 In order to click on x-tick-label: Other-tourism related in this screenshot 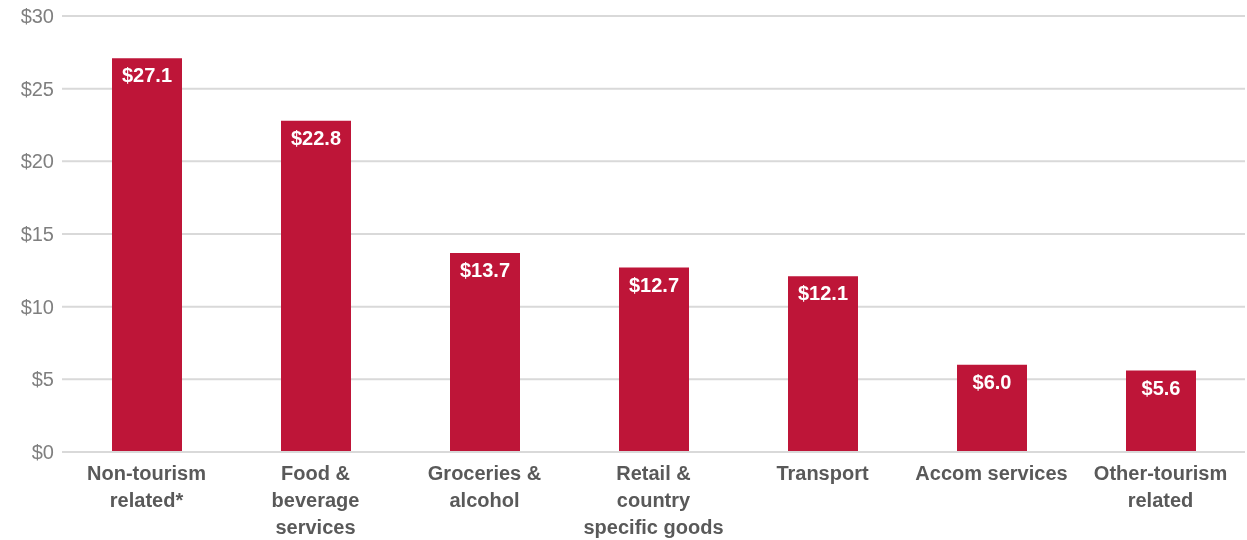, I will do `click(1160, 486)`.